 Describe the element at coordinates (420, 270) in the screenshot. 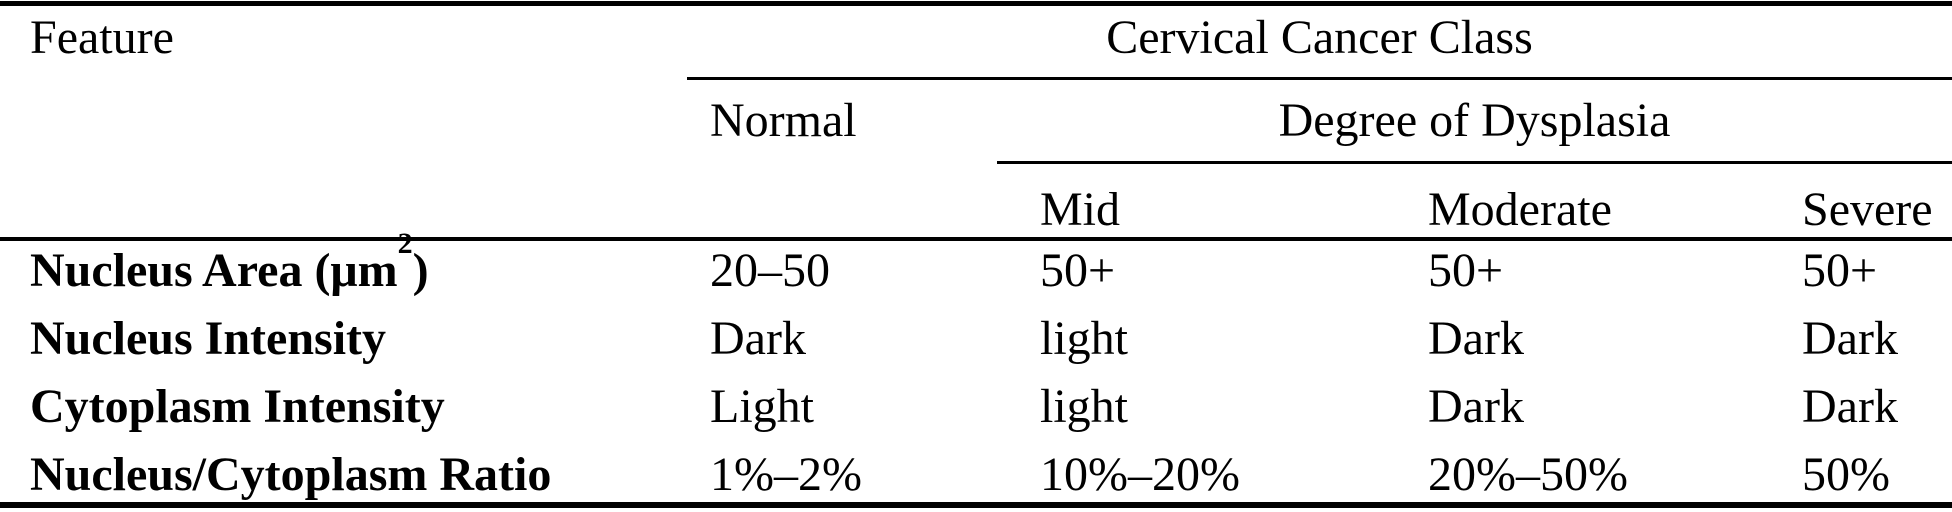

I see `row-label-nucleus-area-close: )` at that location.